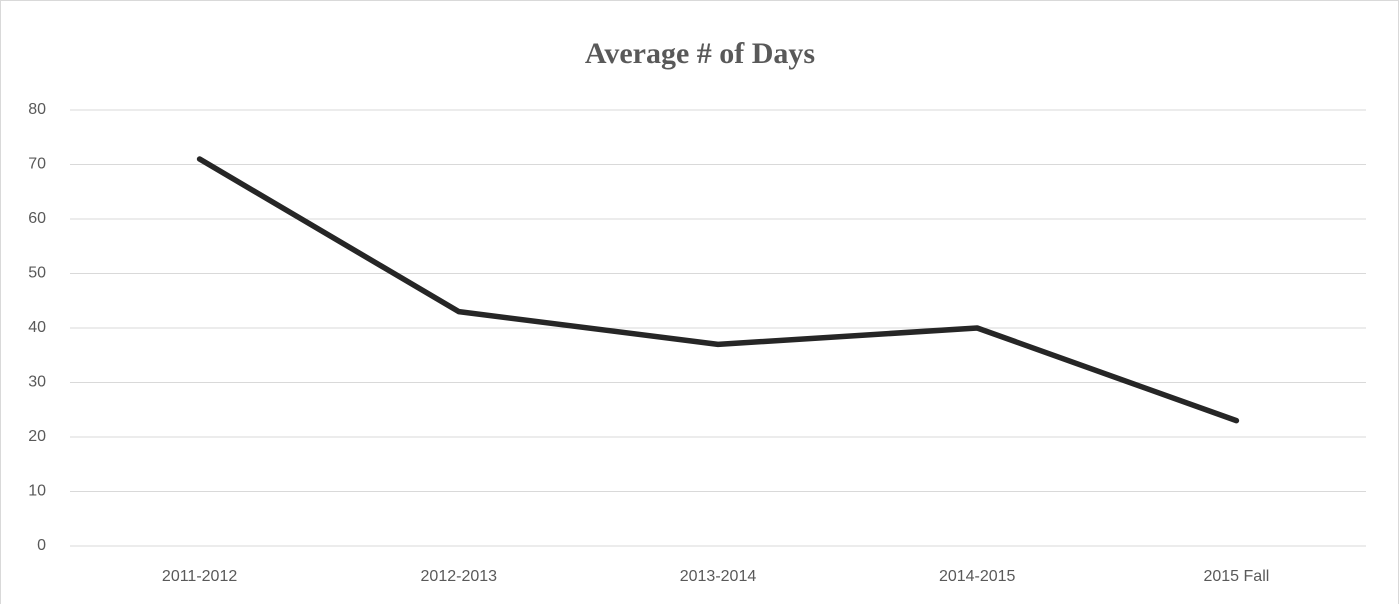 The image size is (1400, 604). What do you see at coordinates (37, 164) in the screenshot?
I see `y-tick-label: 70` at bounding box center [37, 164].